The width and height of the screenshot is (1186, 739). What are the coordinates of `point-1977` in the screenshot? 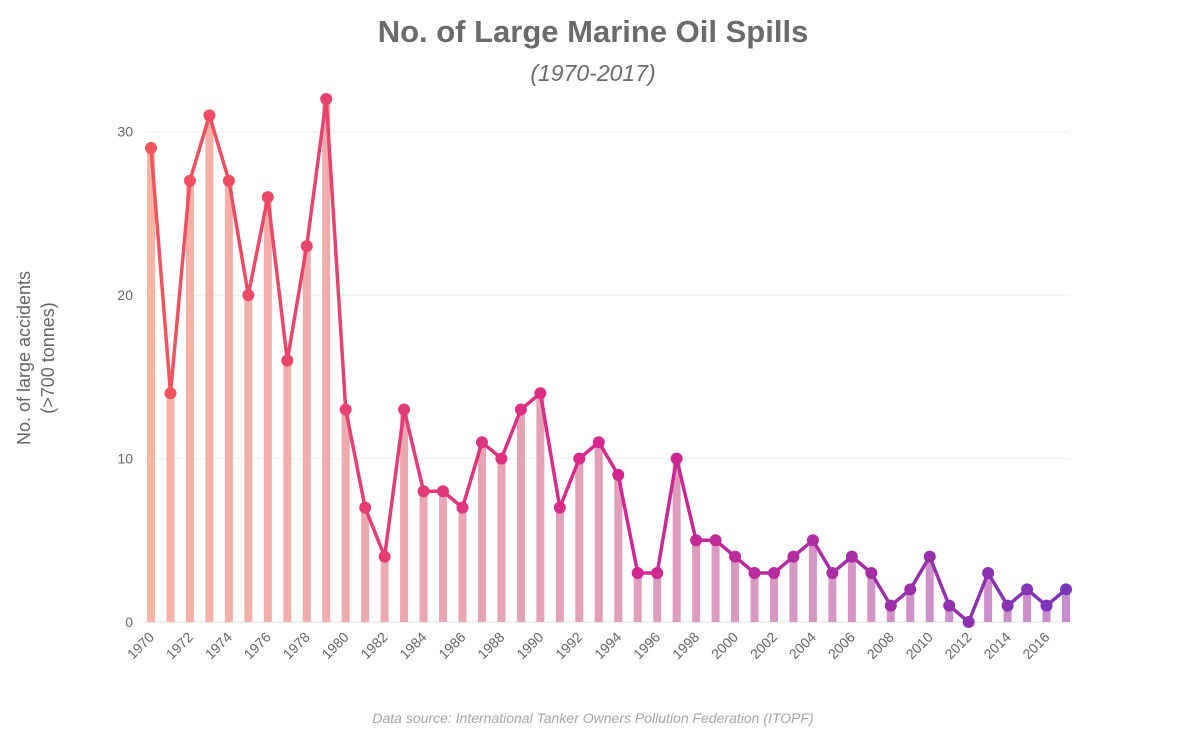 It's located at (287, 360).